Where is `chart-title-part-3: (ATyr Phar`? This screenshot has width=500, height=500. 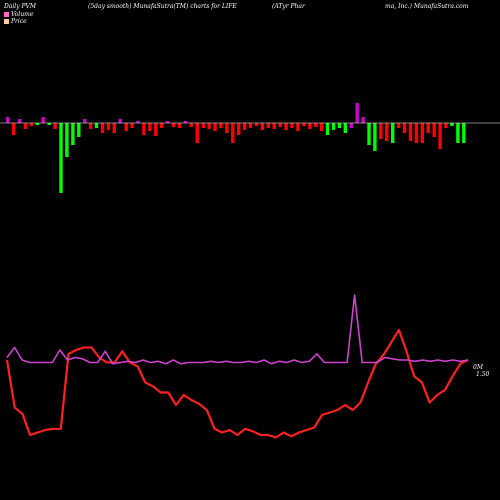 chart-title-part-3: (ATyr Phar is located at coordinates (288, 6).